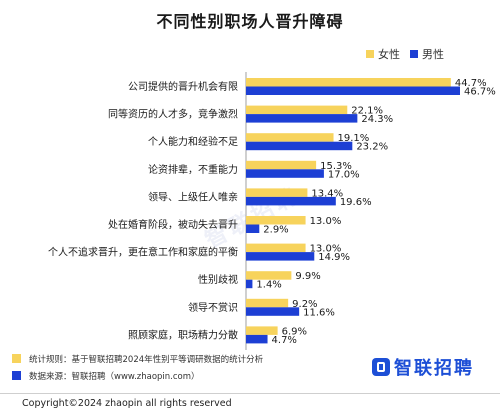 The image size is (500, 415). What do you see at coordinates (16, 358) in the screenshot?
I see `footnote-swatch-yellow` at bounding box center [16, 358].